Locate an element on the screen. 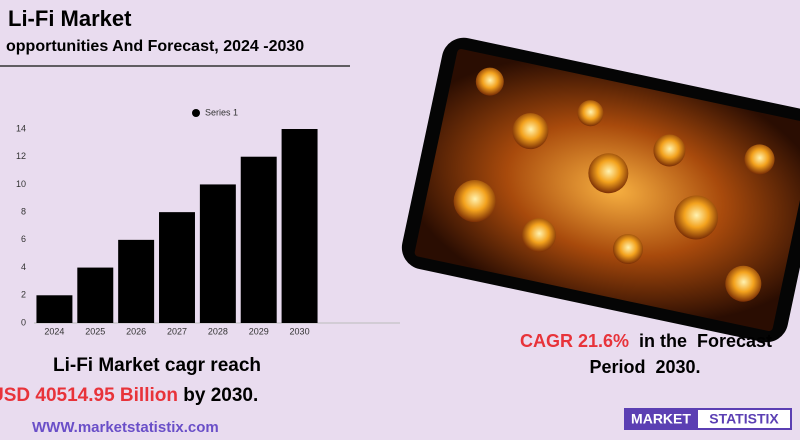 The image size is (800, 440). highlight: USD 40514.95 Billion is located at coordinates (89, 395).